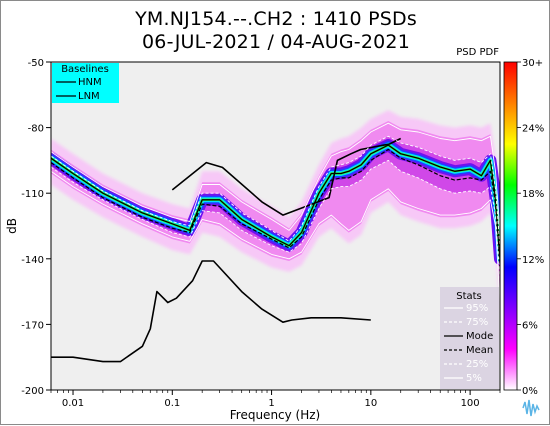 The width and height of the screenshot is (550, 426). What do you see at coordinates (532, 63) in the screenshot?
I see `colorbar-tick-label: 30+` at bounding box center [532, 63].